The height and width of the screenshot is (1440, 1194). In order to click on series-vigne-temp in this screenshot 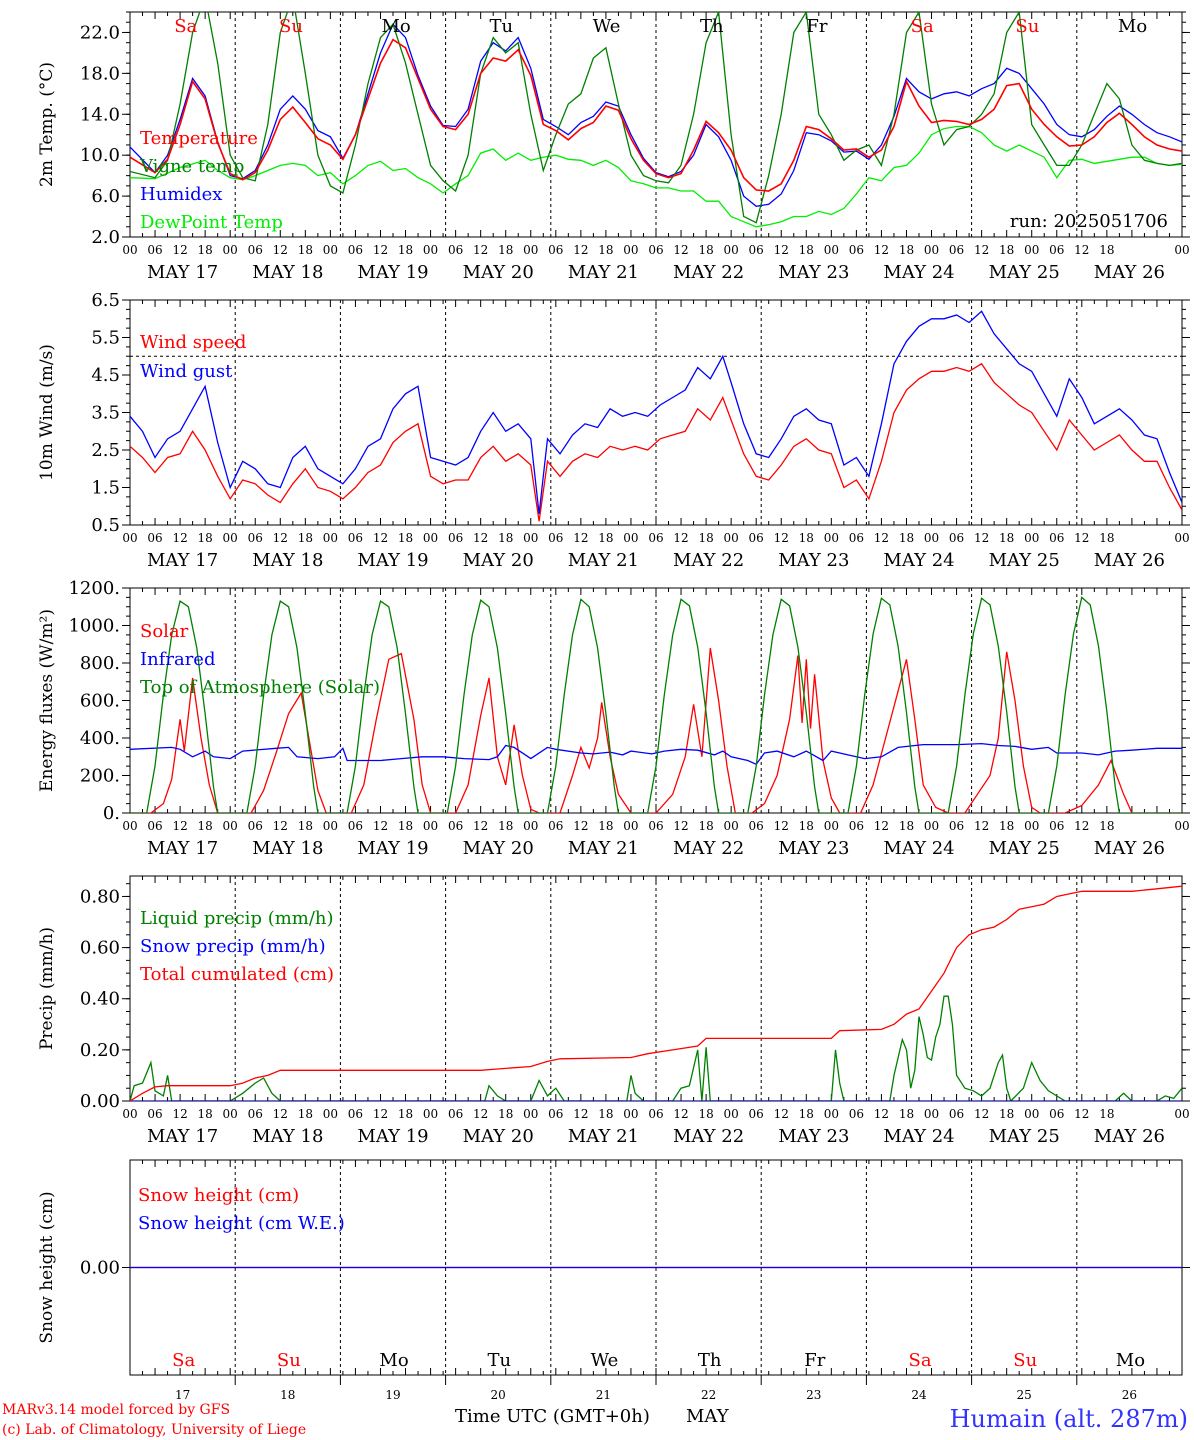, I will do `click(656, 118)`.